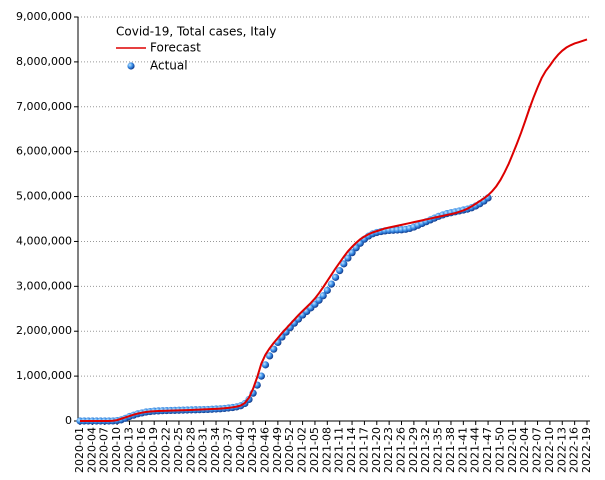 The width and height of the screenshot is (605, 480). Describe the element at coordinates (388, 450) in the screenshot. I see `x-tick-label: 2021-23` at that location.